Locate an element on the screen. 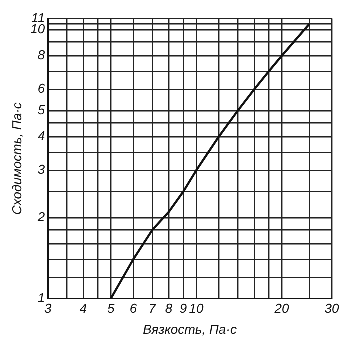 The image size is (354, 348). x-tick-label: 4 is located at coordinates (84, 308).